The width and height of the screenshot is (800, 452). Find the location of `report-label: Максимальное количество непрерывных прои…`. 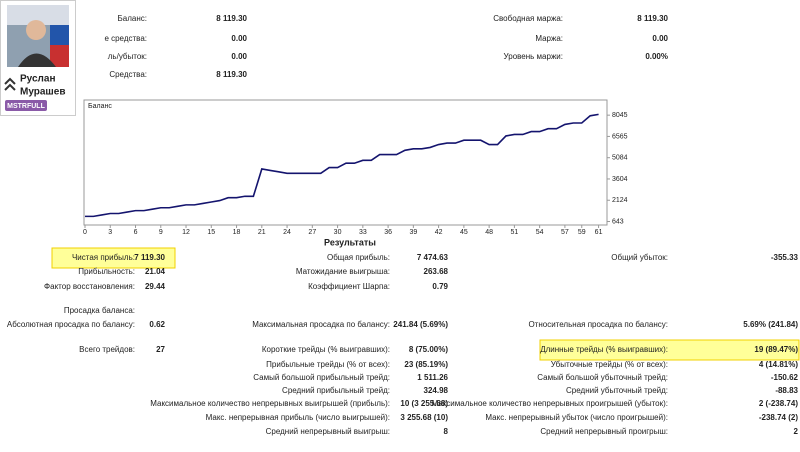

report-label: Максимальное количество непрерывных прои… is located at coordinates (549, 403).